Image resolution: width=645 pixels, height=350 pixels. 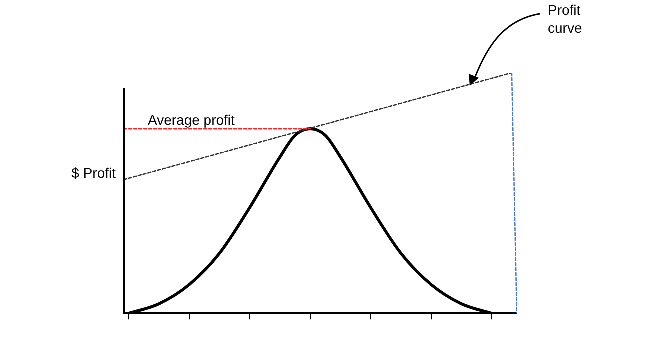 I want to click on text: Profit curve, so click(x=565, y=19).